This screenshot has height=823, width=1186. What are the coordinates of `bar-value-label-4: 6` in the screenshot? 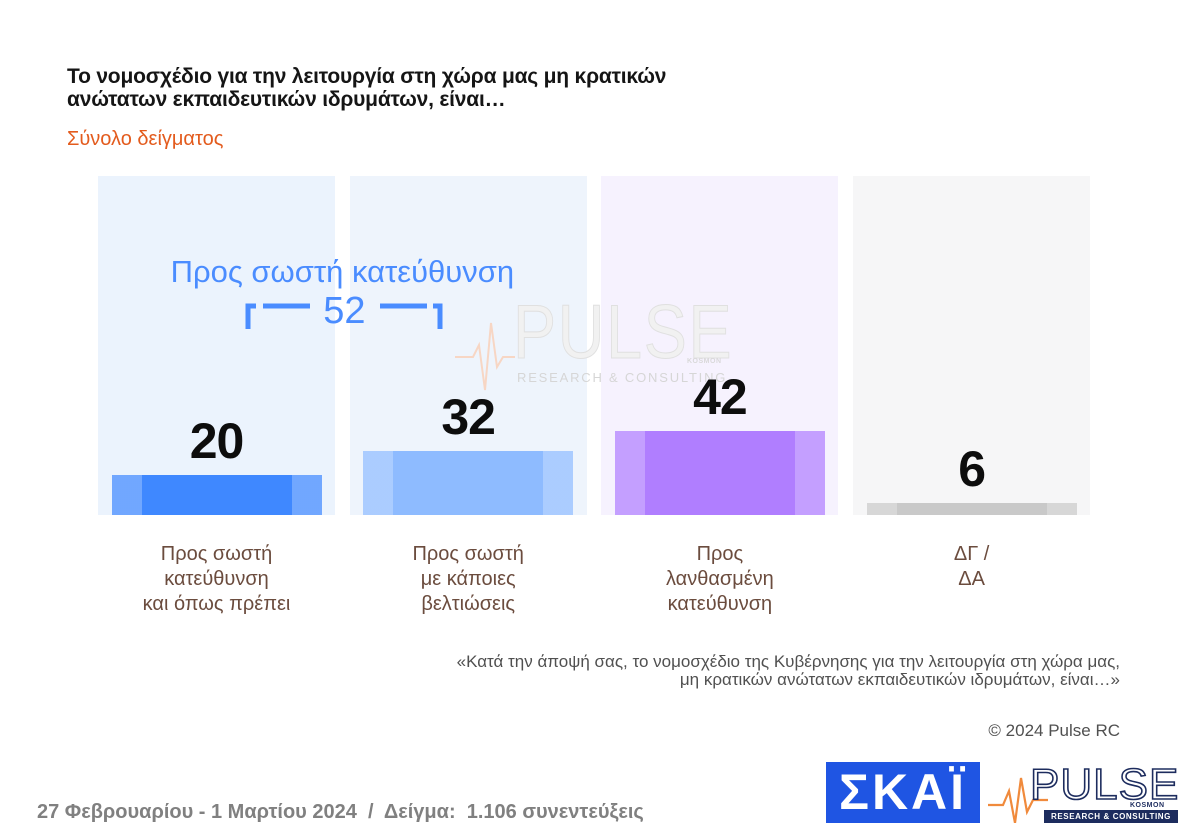 It's located at (972, 469).